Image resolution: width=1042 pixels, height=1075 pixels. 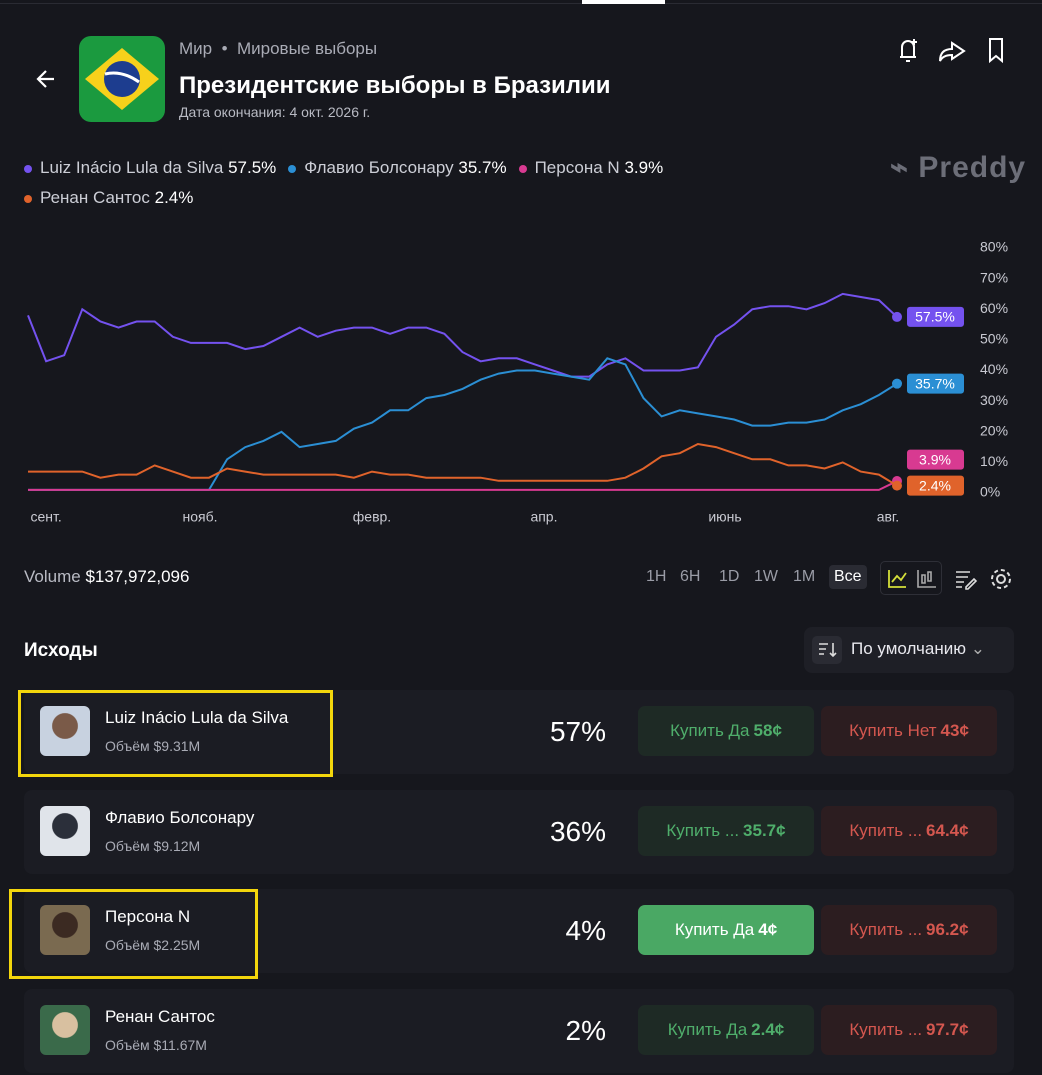 What do you see at coordinates (994, 430) in the screenshot?
I see `y-tick-label: 20%` at bounding box center [994, 430].